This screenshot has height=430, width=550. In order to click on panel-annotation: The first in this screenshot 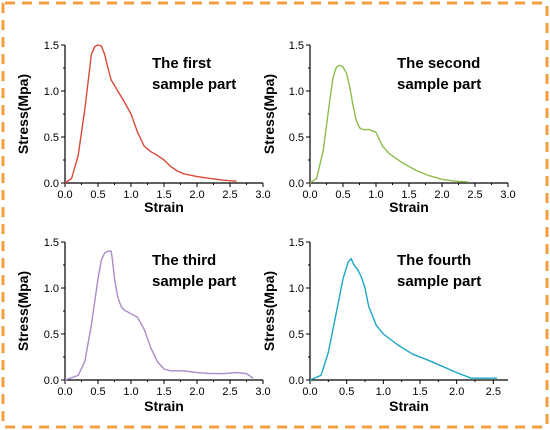, I will do `click(181, 63)`.